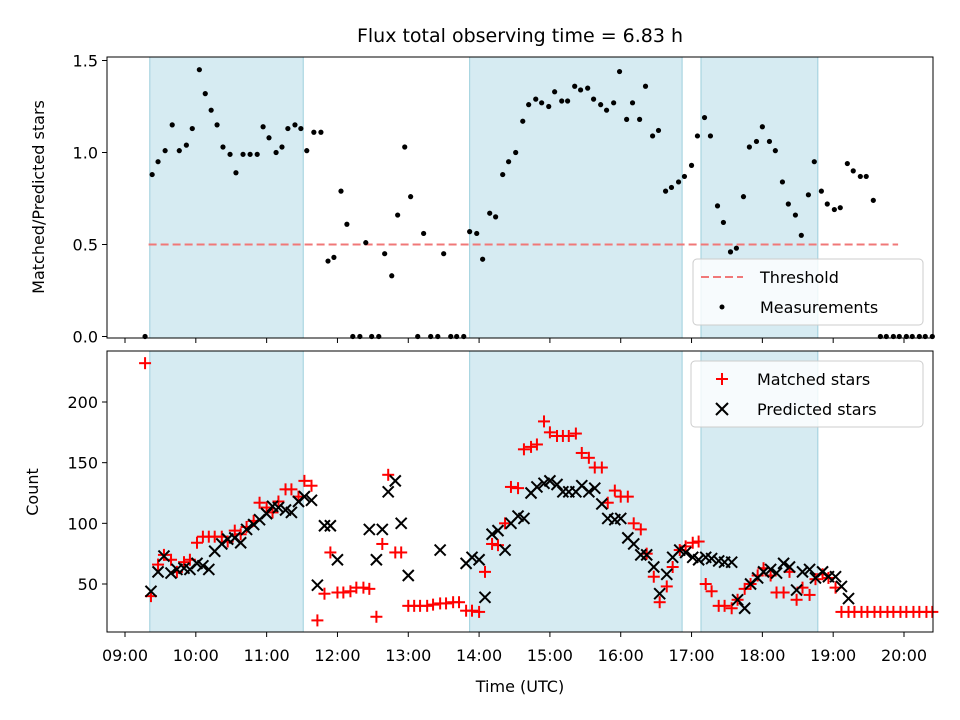 This screenshot has height=720, width=960. What do you see at coordinates (88, 584) in the screenshot?
I see `bottom-y-tick-label: 50` at bounding box center [88, 584].